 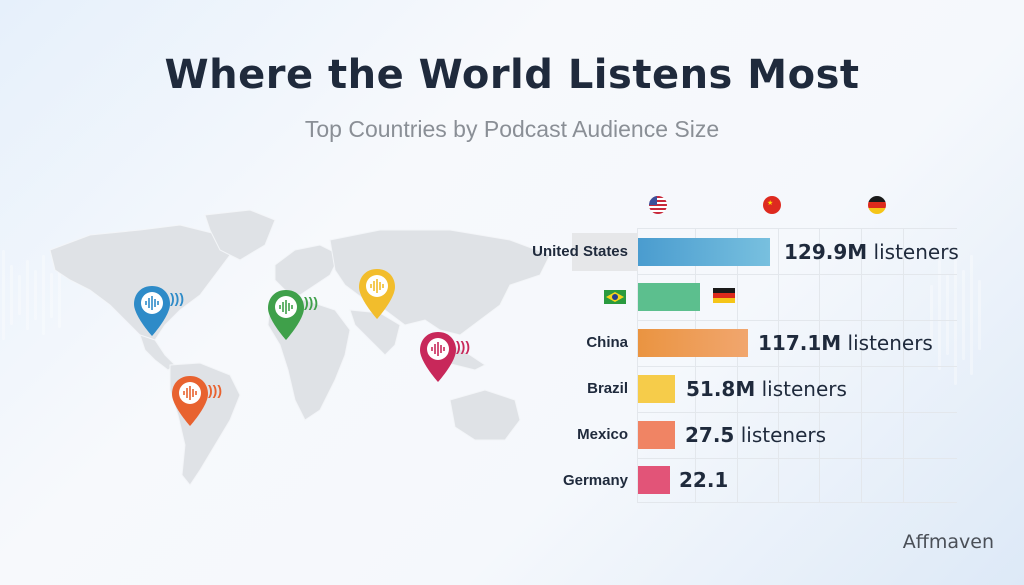 I want to click on page-subtitle: Top Countries by Podcast Audience Size, so click(x=512, y=129).